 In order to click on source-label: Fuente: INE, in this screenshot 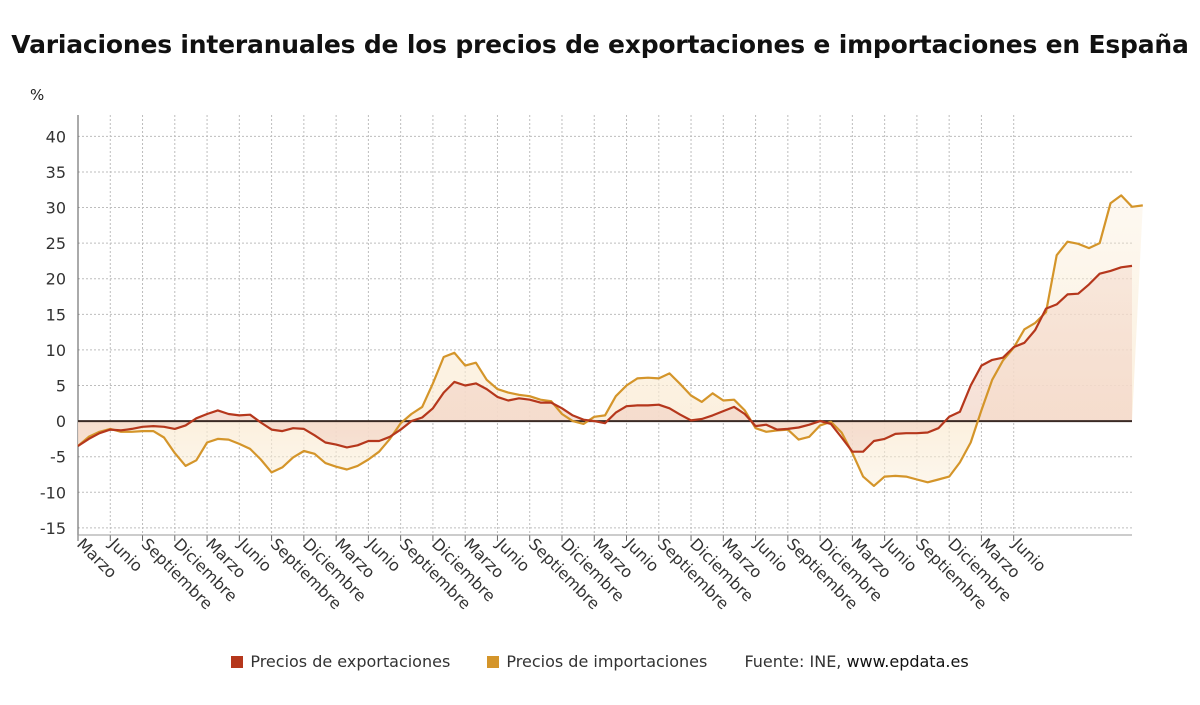, I will do `click(795, 661)`.